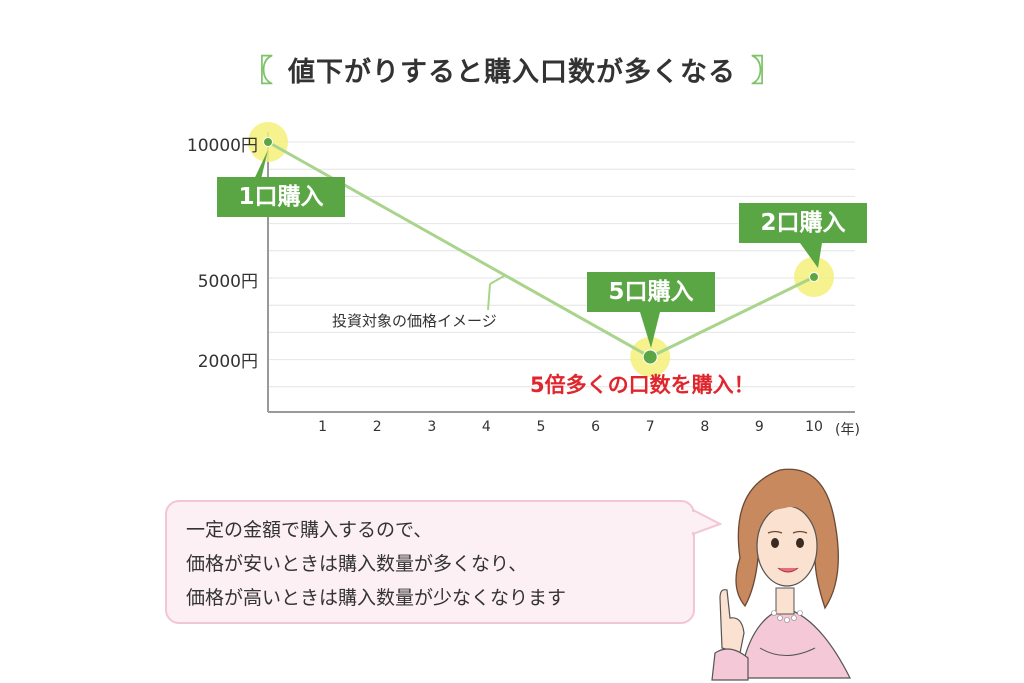 The height and width of the screenshot is (683, 1024). What do you see at coordinates (541, 427) in the screenshot?
I see `x-tick-label: 5` at bounding box center [541, 427].